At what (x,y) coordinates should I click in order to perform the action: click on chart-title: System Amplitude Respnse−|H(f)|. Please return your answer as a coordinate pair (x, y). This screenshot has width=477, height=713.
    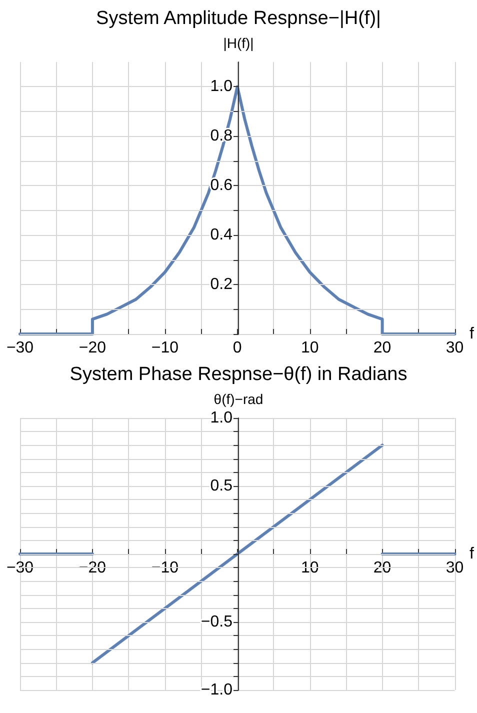
    Looking at the image, I should click on (238, 18).